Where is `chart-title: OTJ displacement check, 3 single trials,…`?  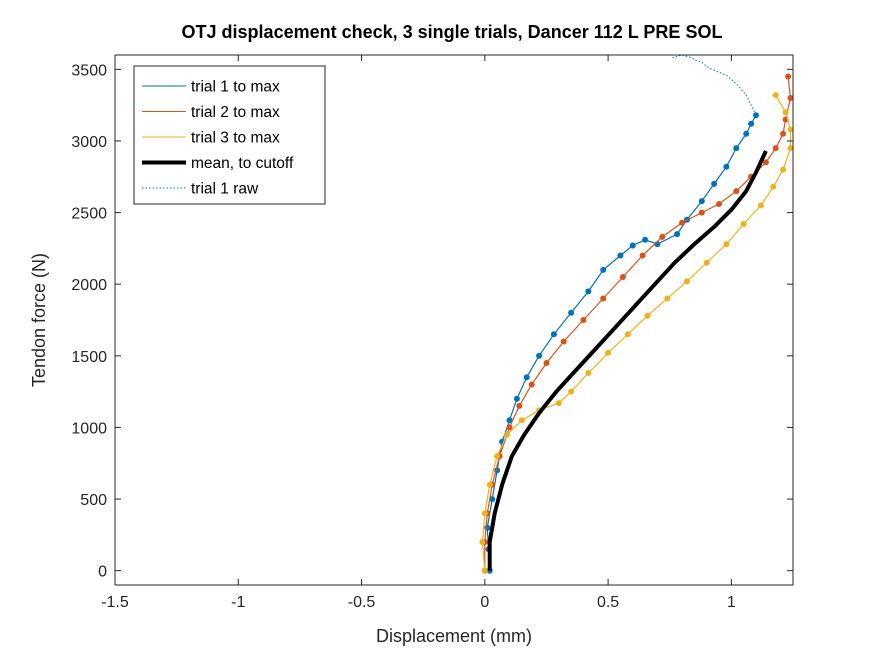 chart-title: OTJ displacement check, 3 single trials,… is located at coordinates (452, 32).